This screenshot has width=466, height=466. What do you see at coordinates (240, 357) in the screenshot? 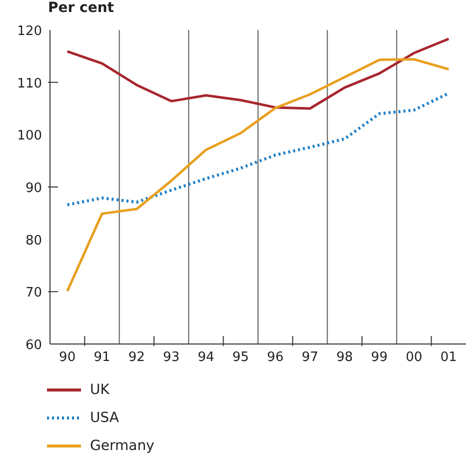
I see `x-tick-label: 95` at bounding box center [240, 357].